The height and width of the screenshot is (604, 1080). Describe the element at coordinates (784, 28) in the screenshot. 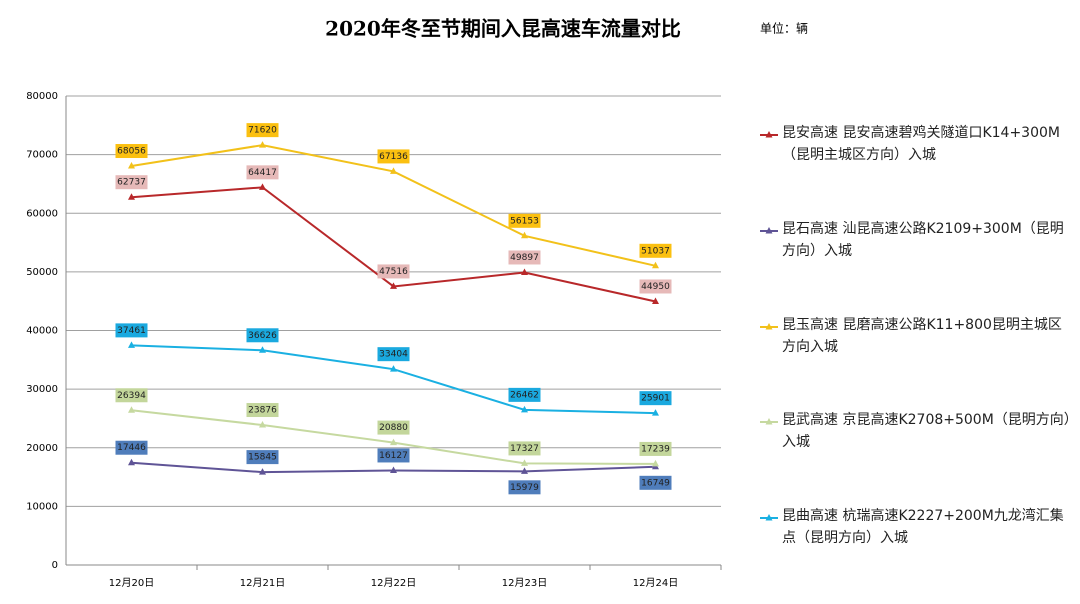

I see `unit-note: 单位：辆` at that location.